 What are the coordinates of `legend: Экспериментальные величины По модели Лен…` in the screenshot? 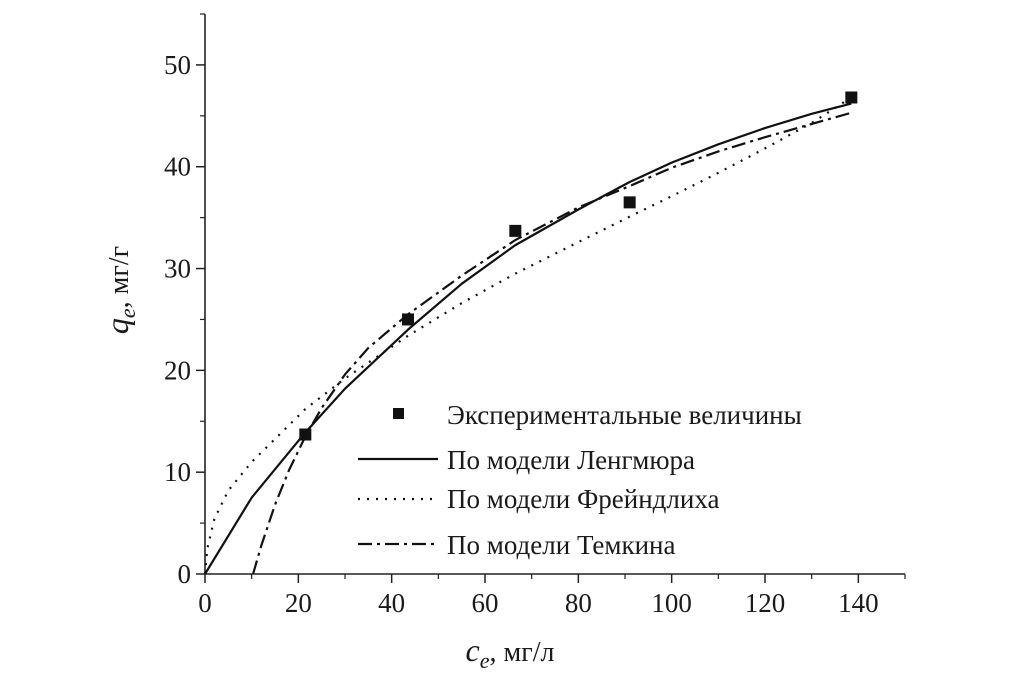 It's located at (580, 480).